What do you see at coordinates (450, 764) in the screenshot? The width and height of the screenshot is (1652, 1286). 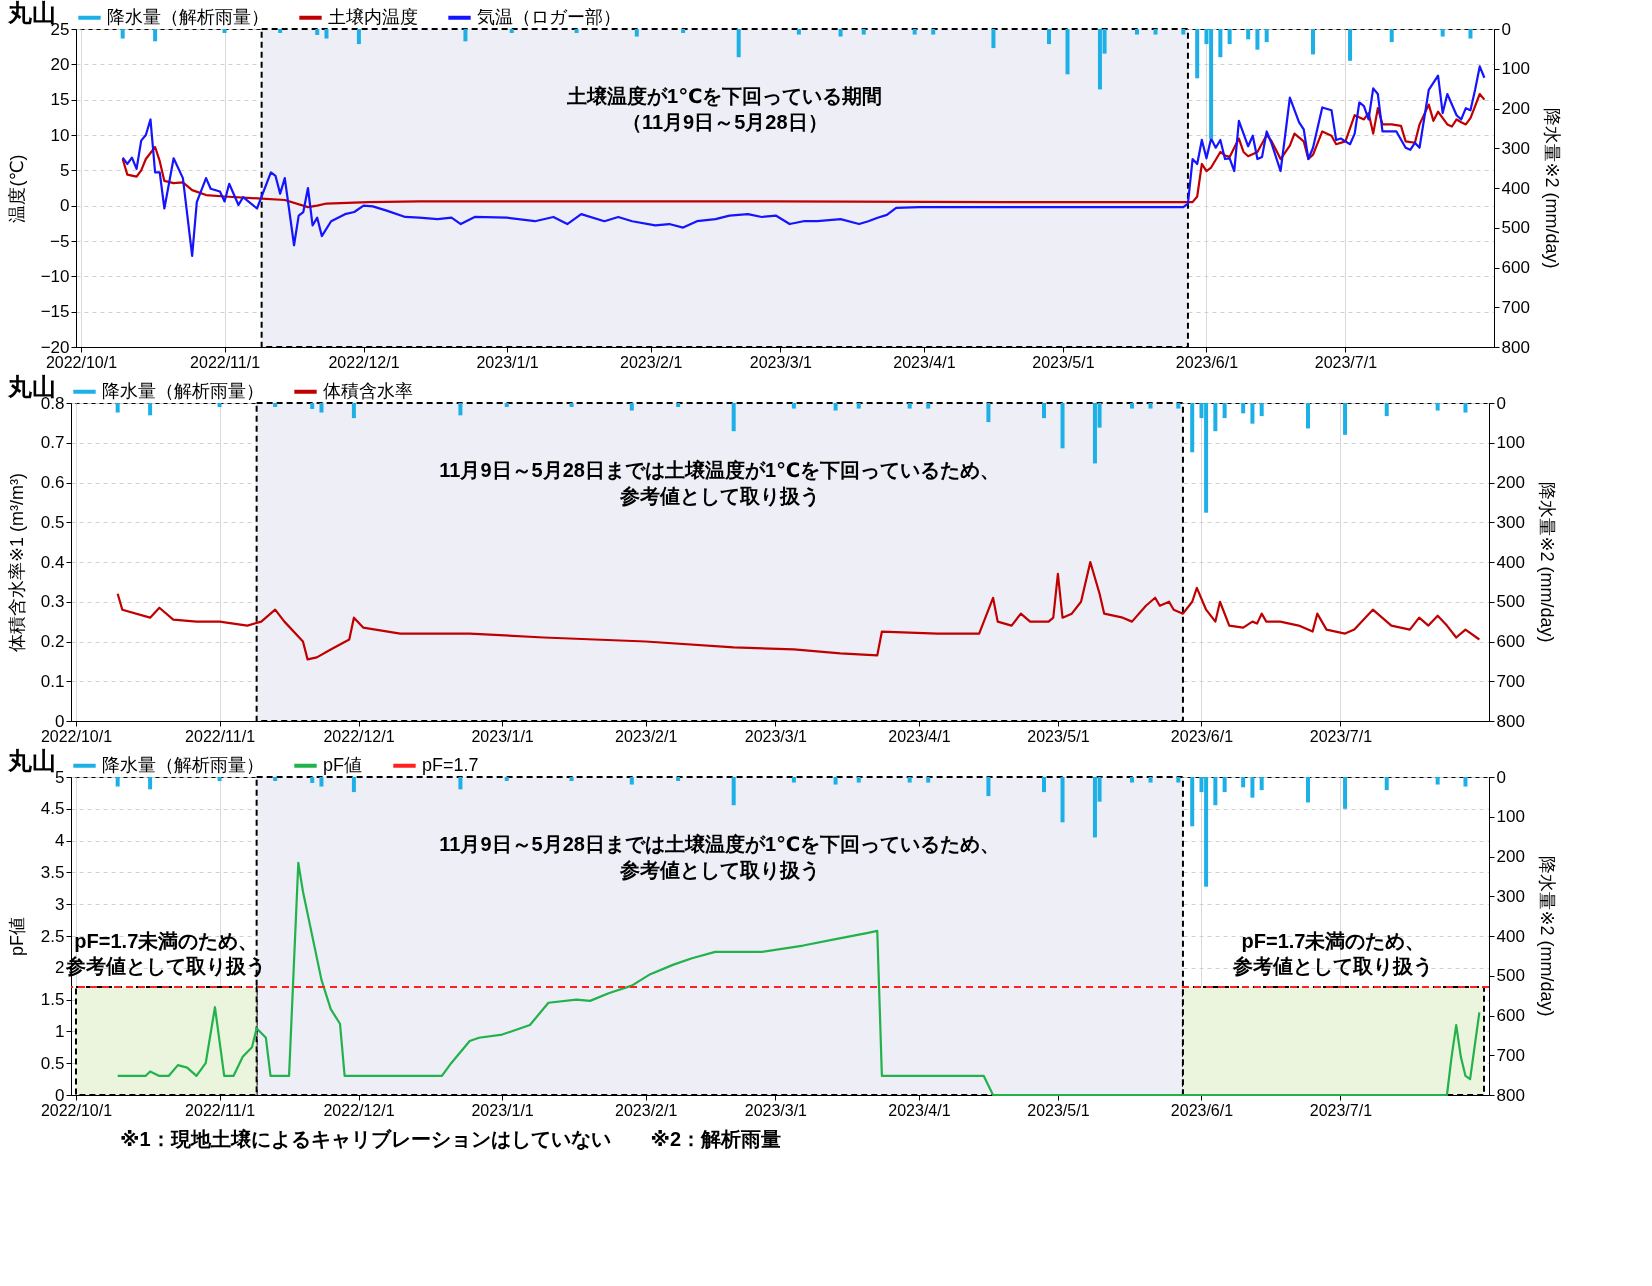 I see `legend-label: pF=1.7` at bounding box center [450, 764].